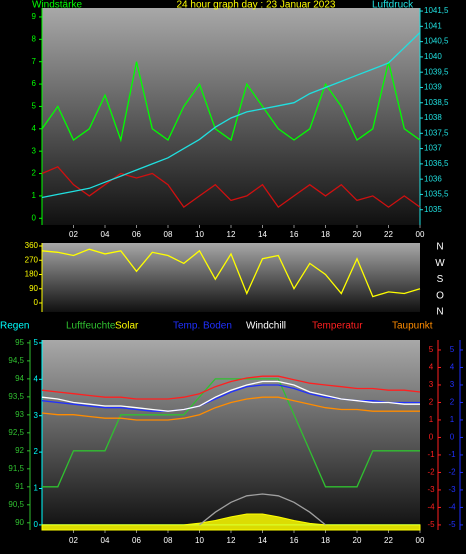  What do you see at coordinates (337, 326) in the screenshot?
I see `legend-label: Temperatur` at bounding box center [337, 326].